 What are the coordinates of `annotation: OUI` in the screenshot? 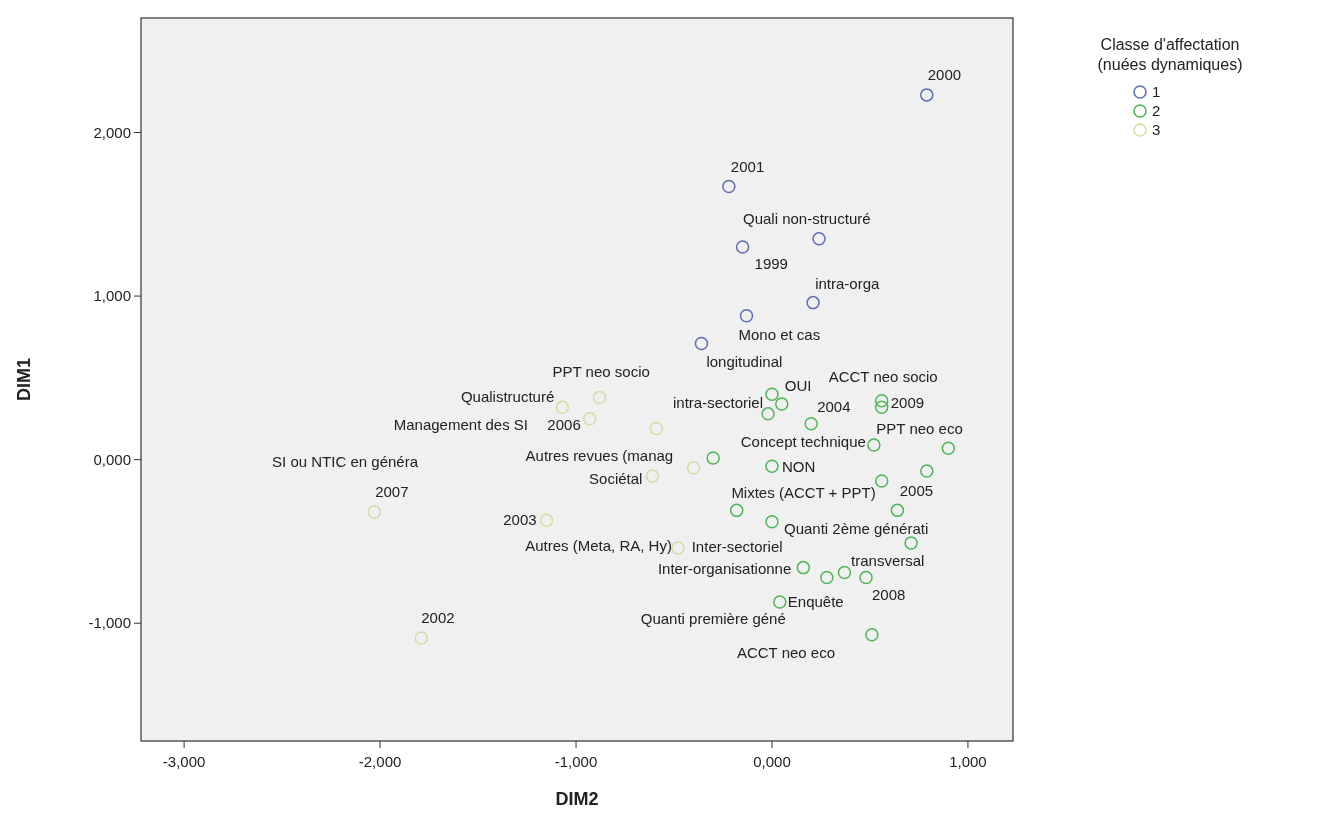 It's located at (798, 386).